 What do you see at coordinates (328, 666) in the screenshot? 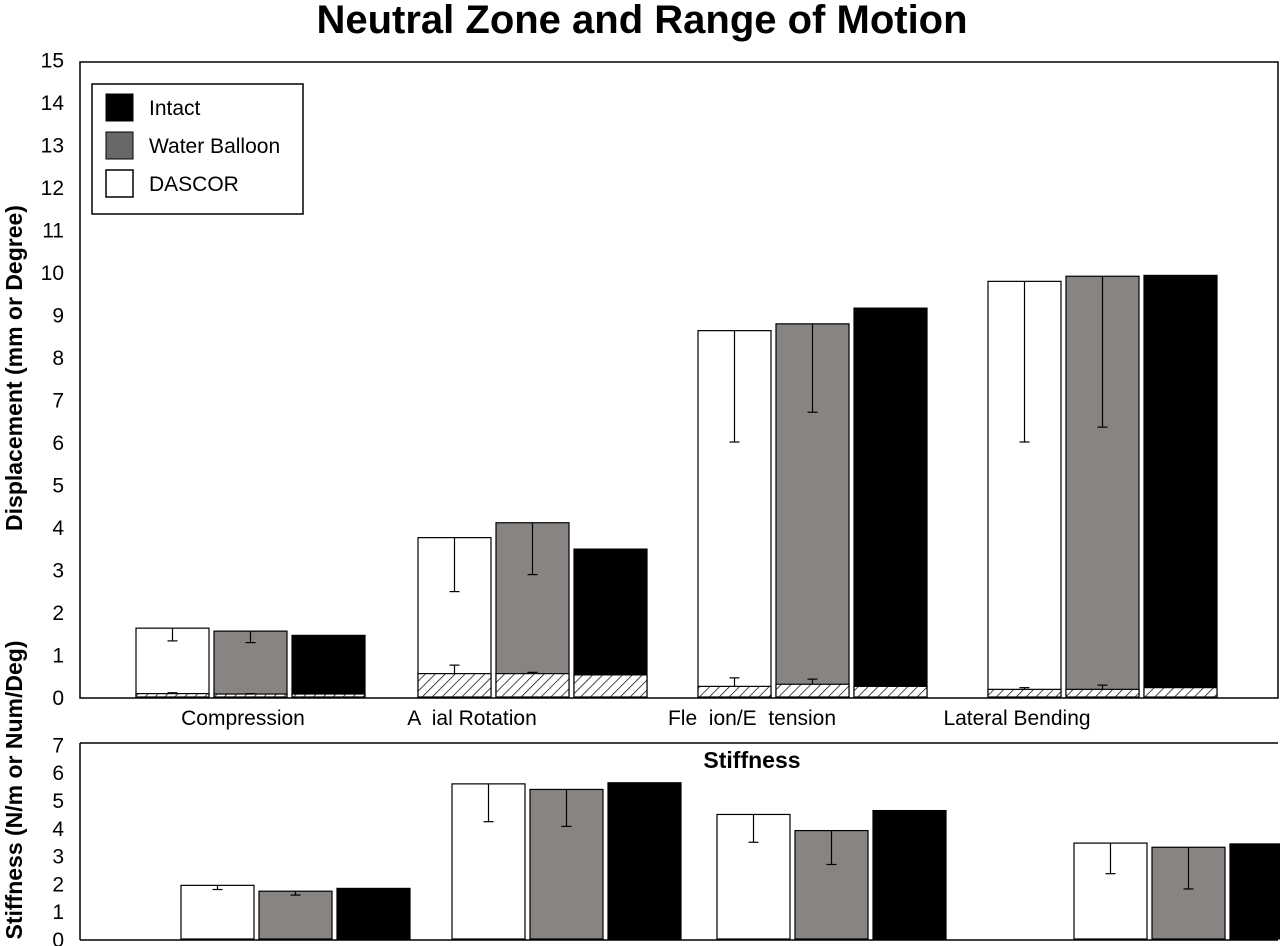
I see `rom-bar-compression-intact` at bounding box center [328, 666].